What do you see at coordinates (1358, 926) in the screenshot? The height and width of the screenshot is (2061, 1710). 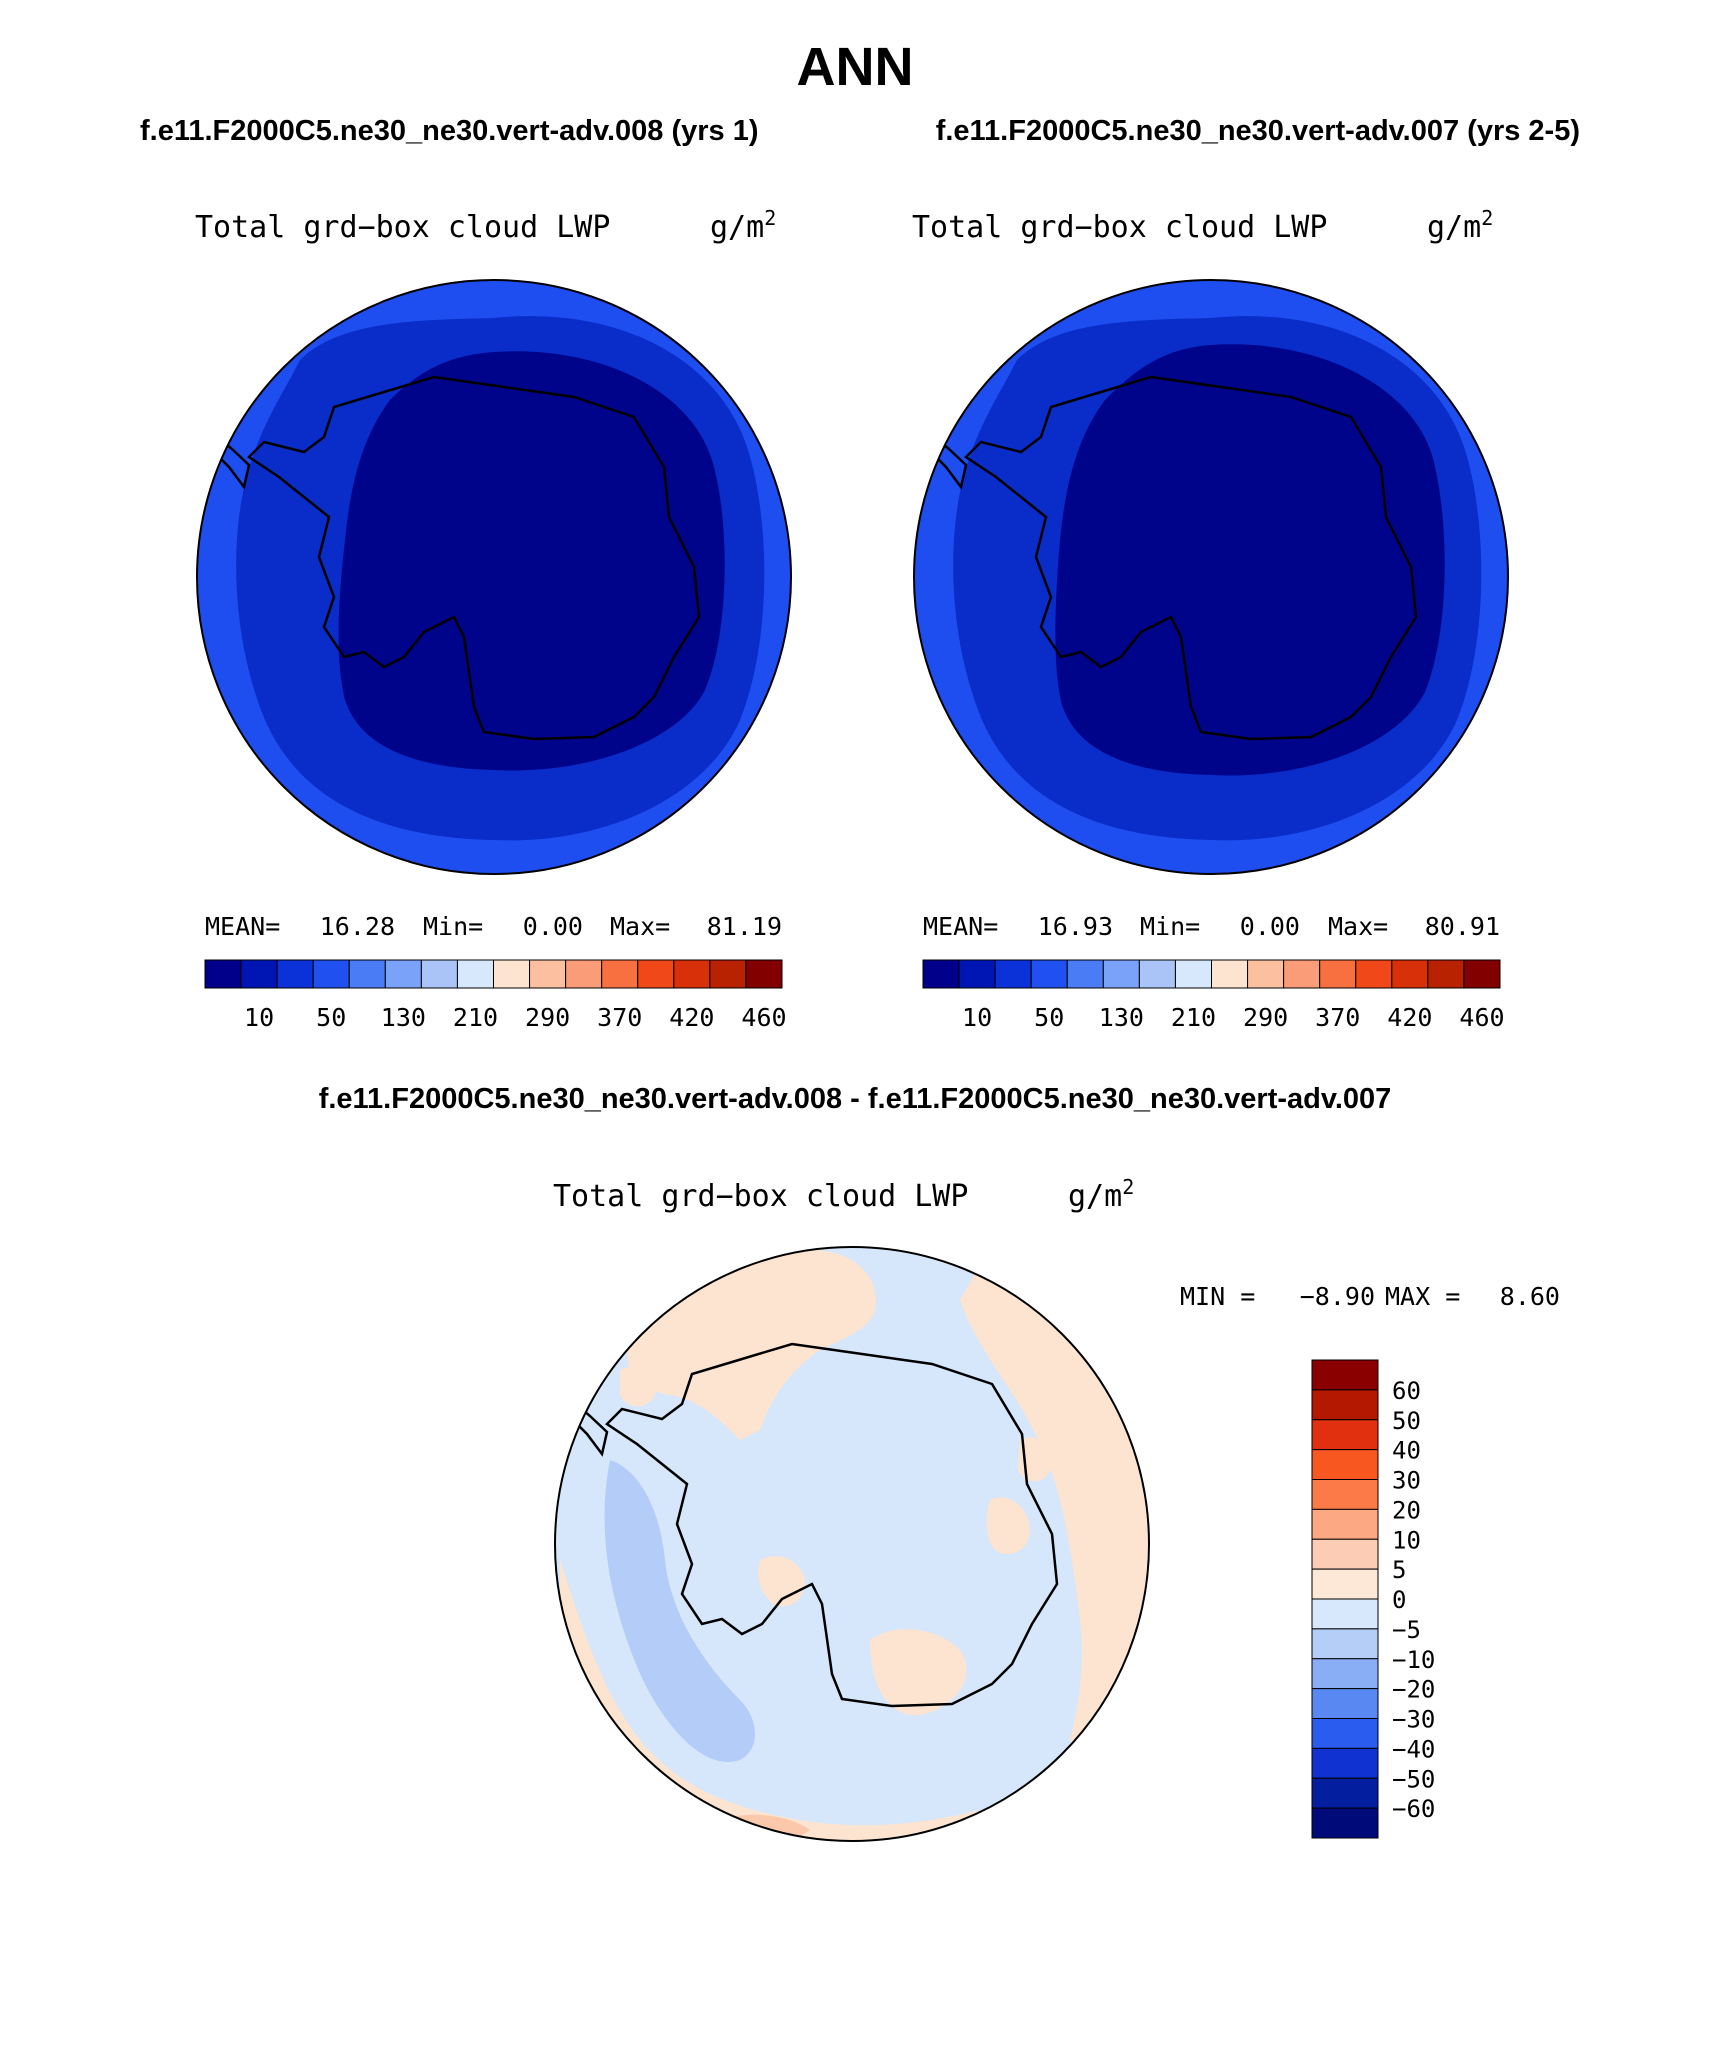 I see `panel-2-max-label: Max=` at bounding box center [1358, 926].